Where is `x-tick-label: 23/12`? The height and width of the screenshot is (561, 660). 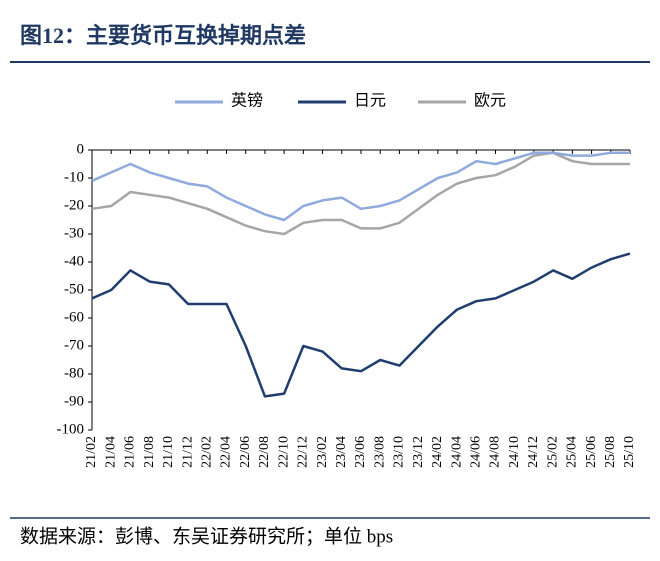 x-tick-label: 23/12 is located at coordinates (418, 452).